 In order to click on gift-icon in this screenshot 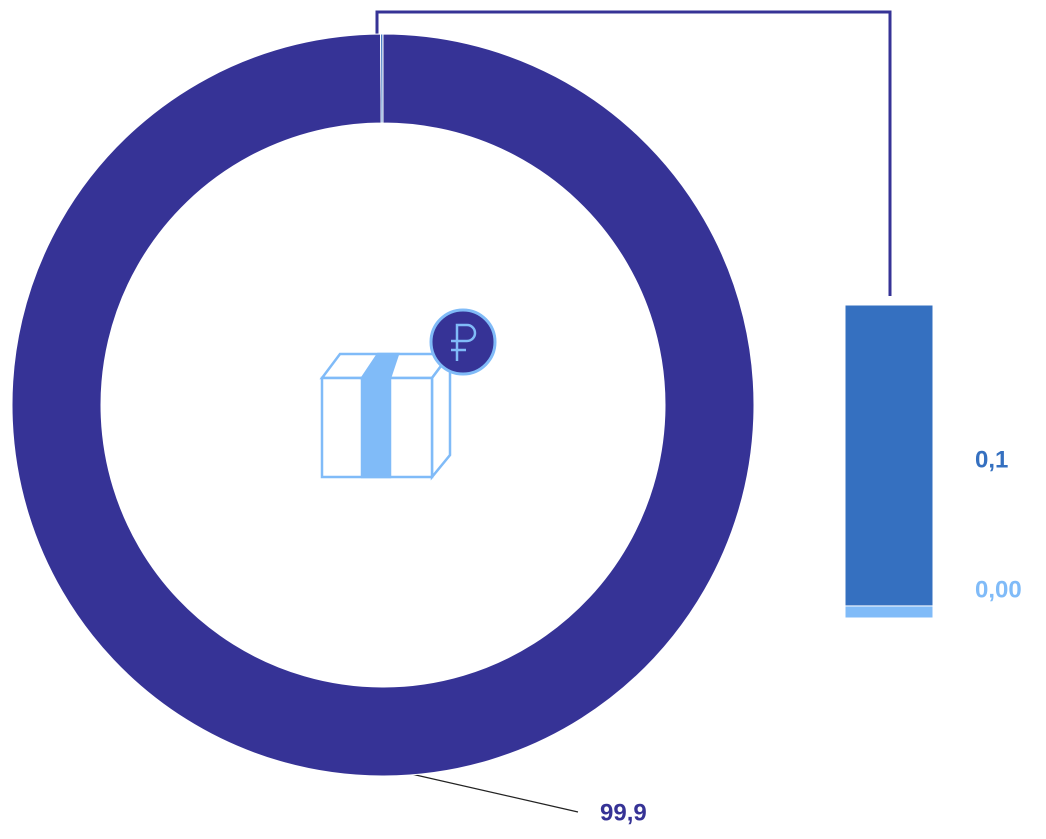, I will do `click(408, 394)`.